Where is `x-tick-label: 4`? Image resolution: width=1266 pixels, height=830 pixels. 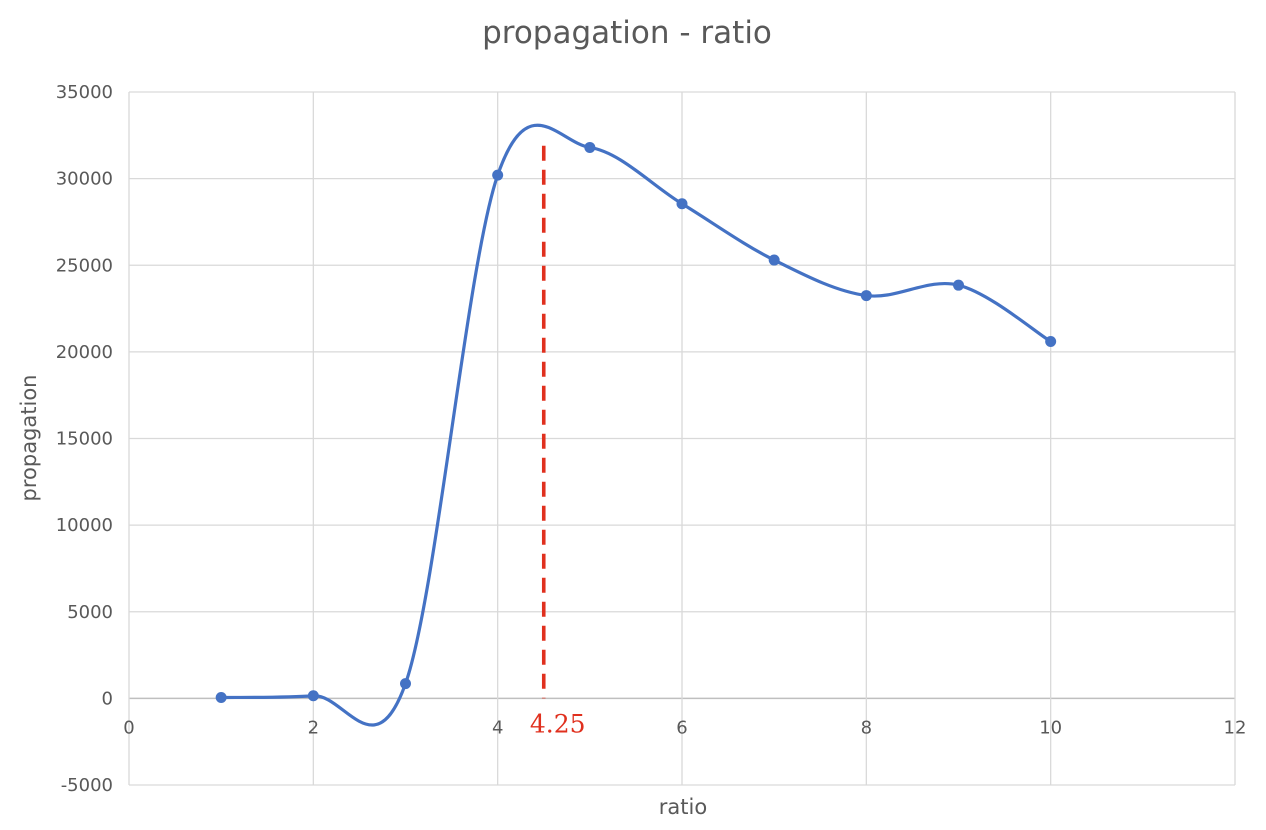 x-tick-label: 4 is located at coordinates (497, 727).